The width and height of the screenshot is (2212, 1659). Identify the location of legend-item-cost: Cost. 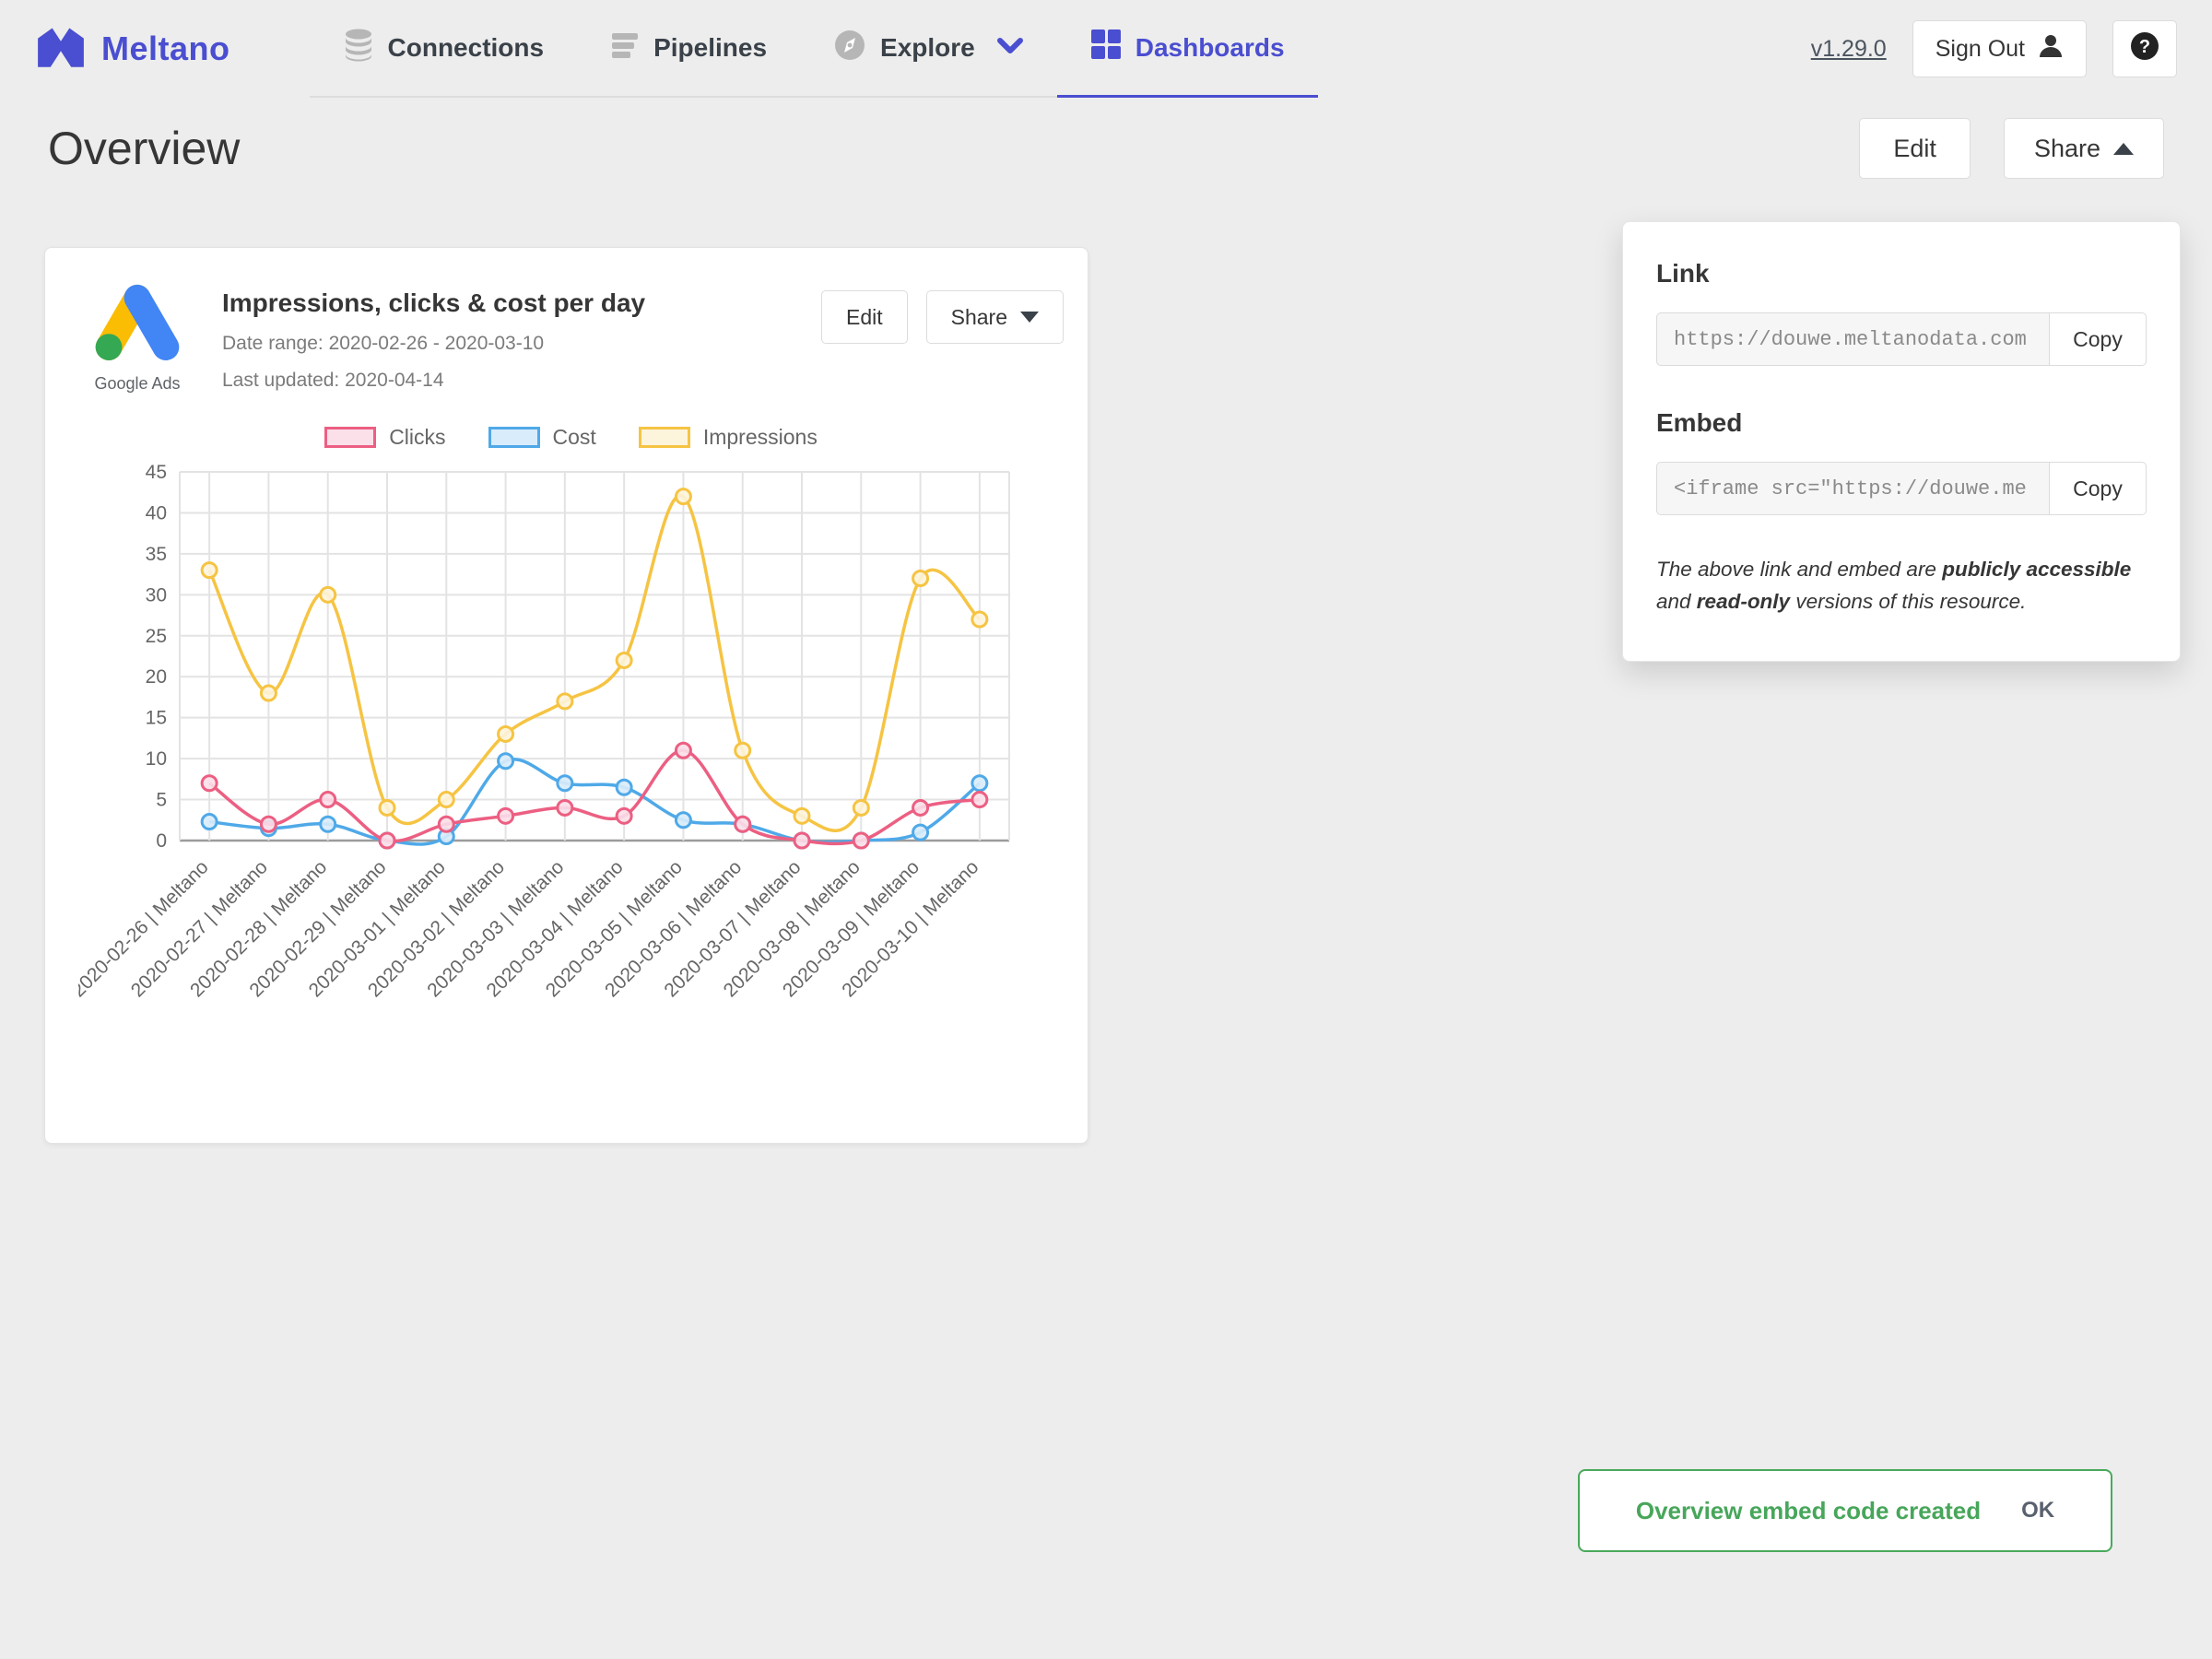
(542, 437).